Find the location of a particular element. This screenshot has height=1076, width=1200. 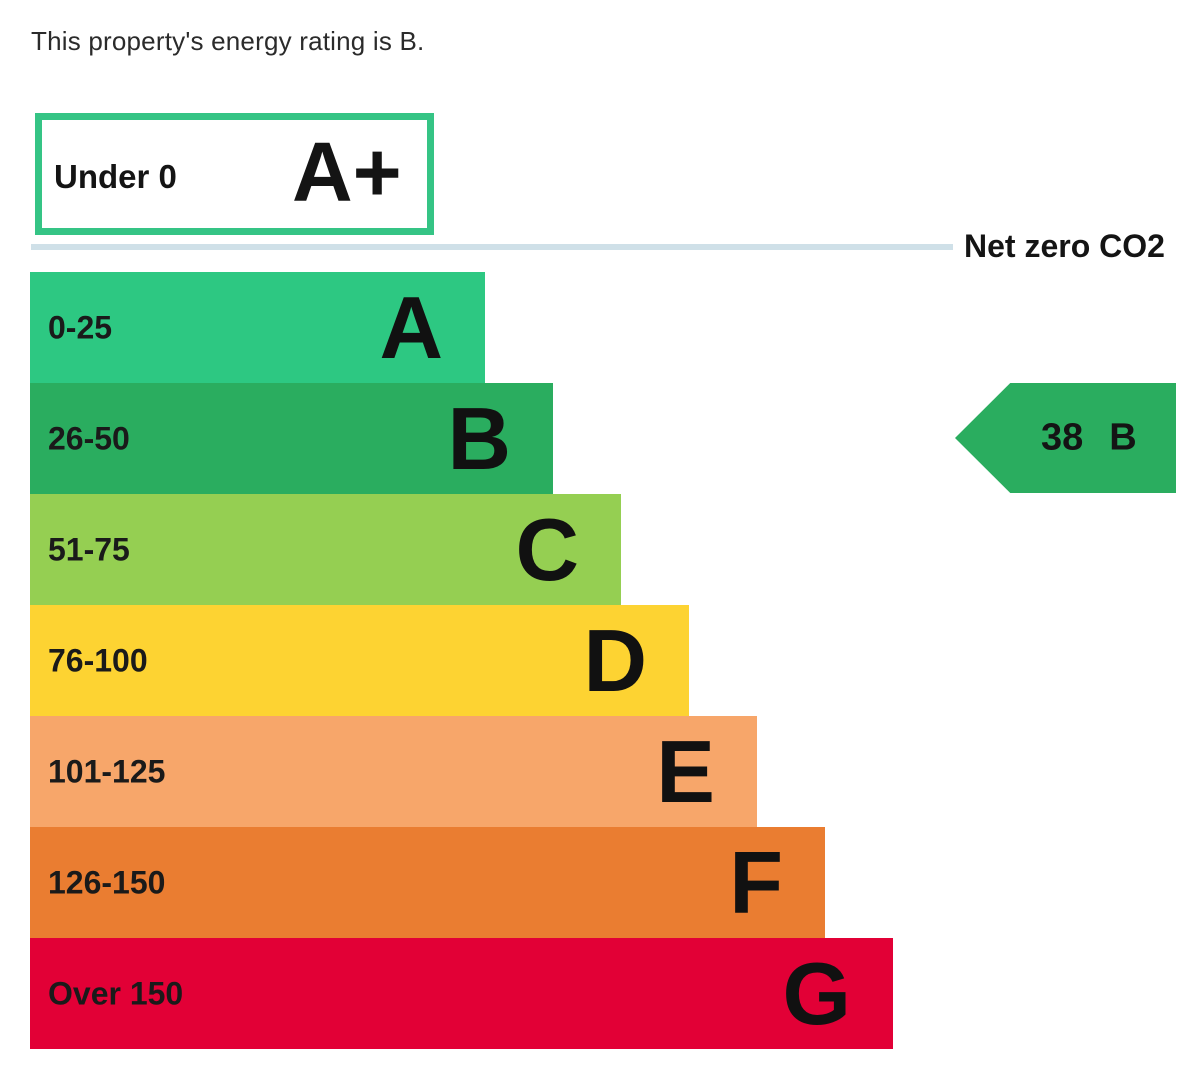

a-plus-range-label: Under 0 is located at coordinates (115, 176).